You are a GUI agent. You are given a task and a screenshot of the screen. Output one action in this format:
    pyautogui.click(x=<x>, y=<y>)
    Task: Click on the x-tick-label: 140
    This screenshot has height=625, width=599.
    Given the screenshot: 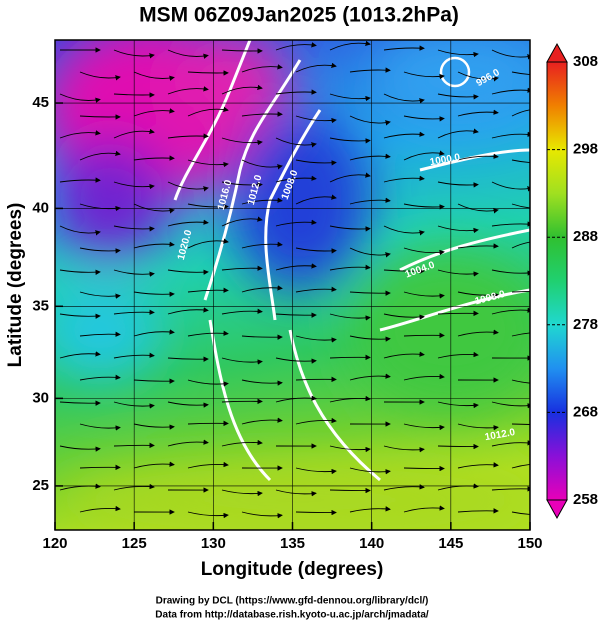 What is the action you would take?
    pyautogui.click(x=371, y=543)
    